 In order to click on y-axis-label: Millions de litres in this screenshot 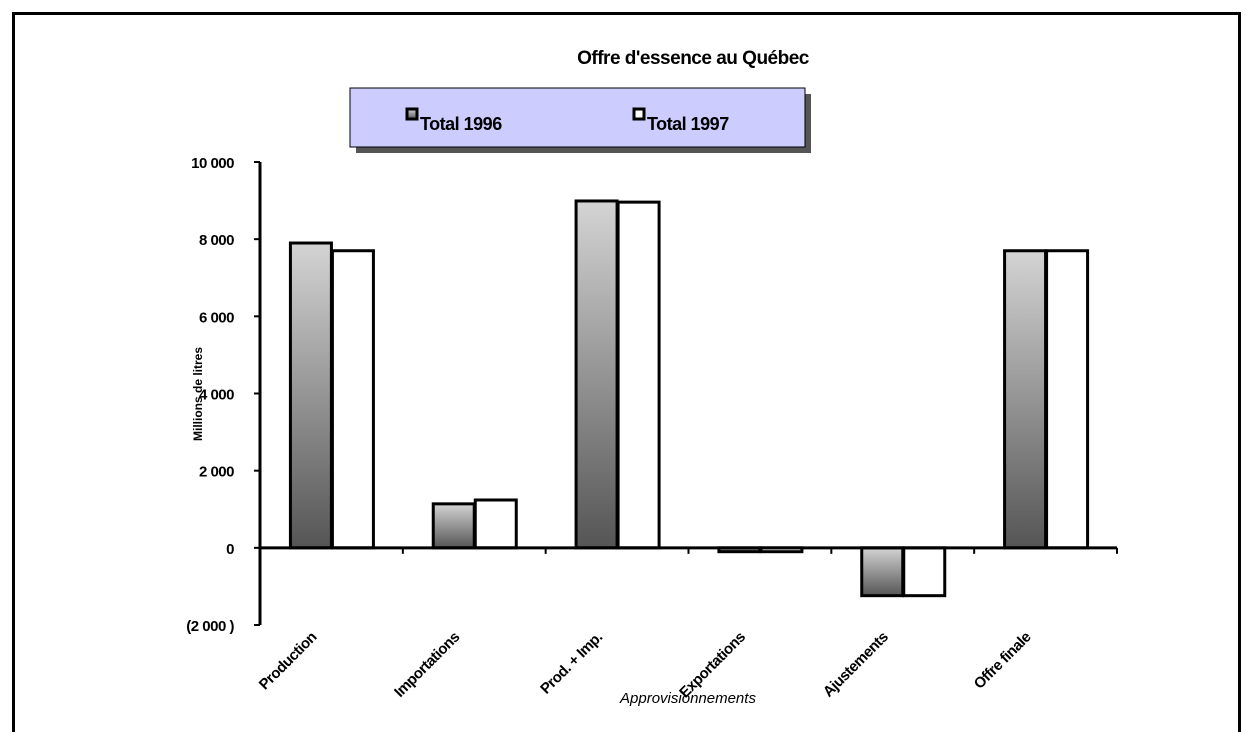, I will do `click(198, 394)`.